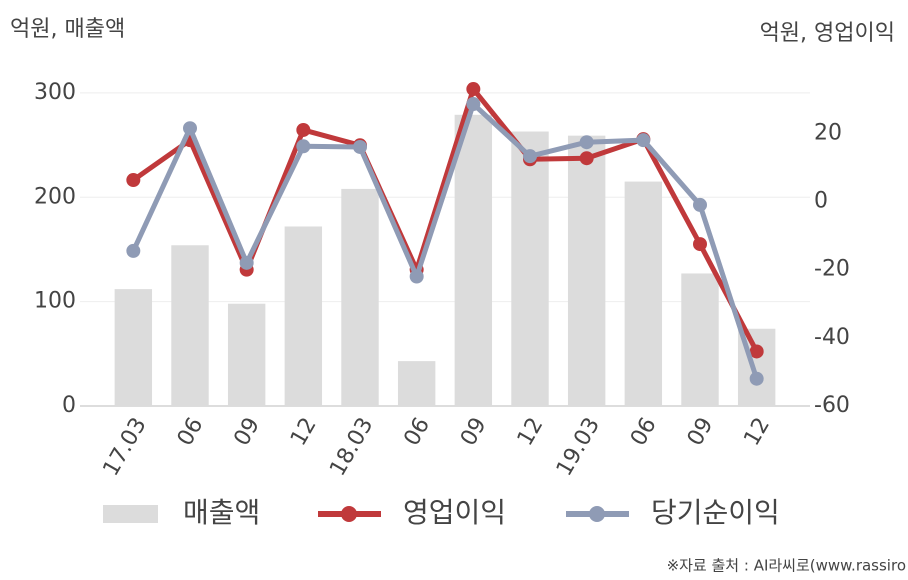 The height and width of the screenshot is (580, 908). What do you see at coordinates (832, 269) in the screenshot?
I see `y2-tick-label: -20` at bounding box center [832, 269].